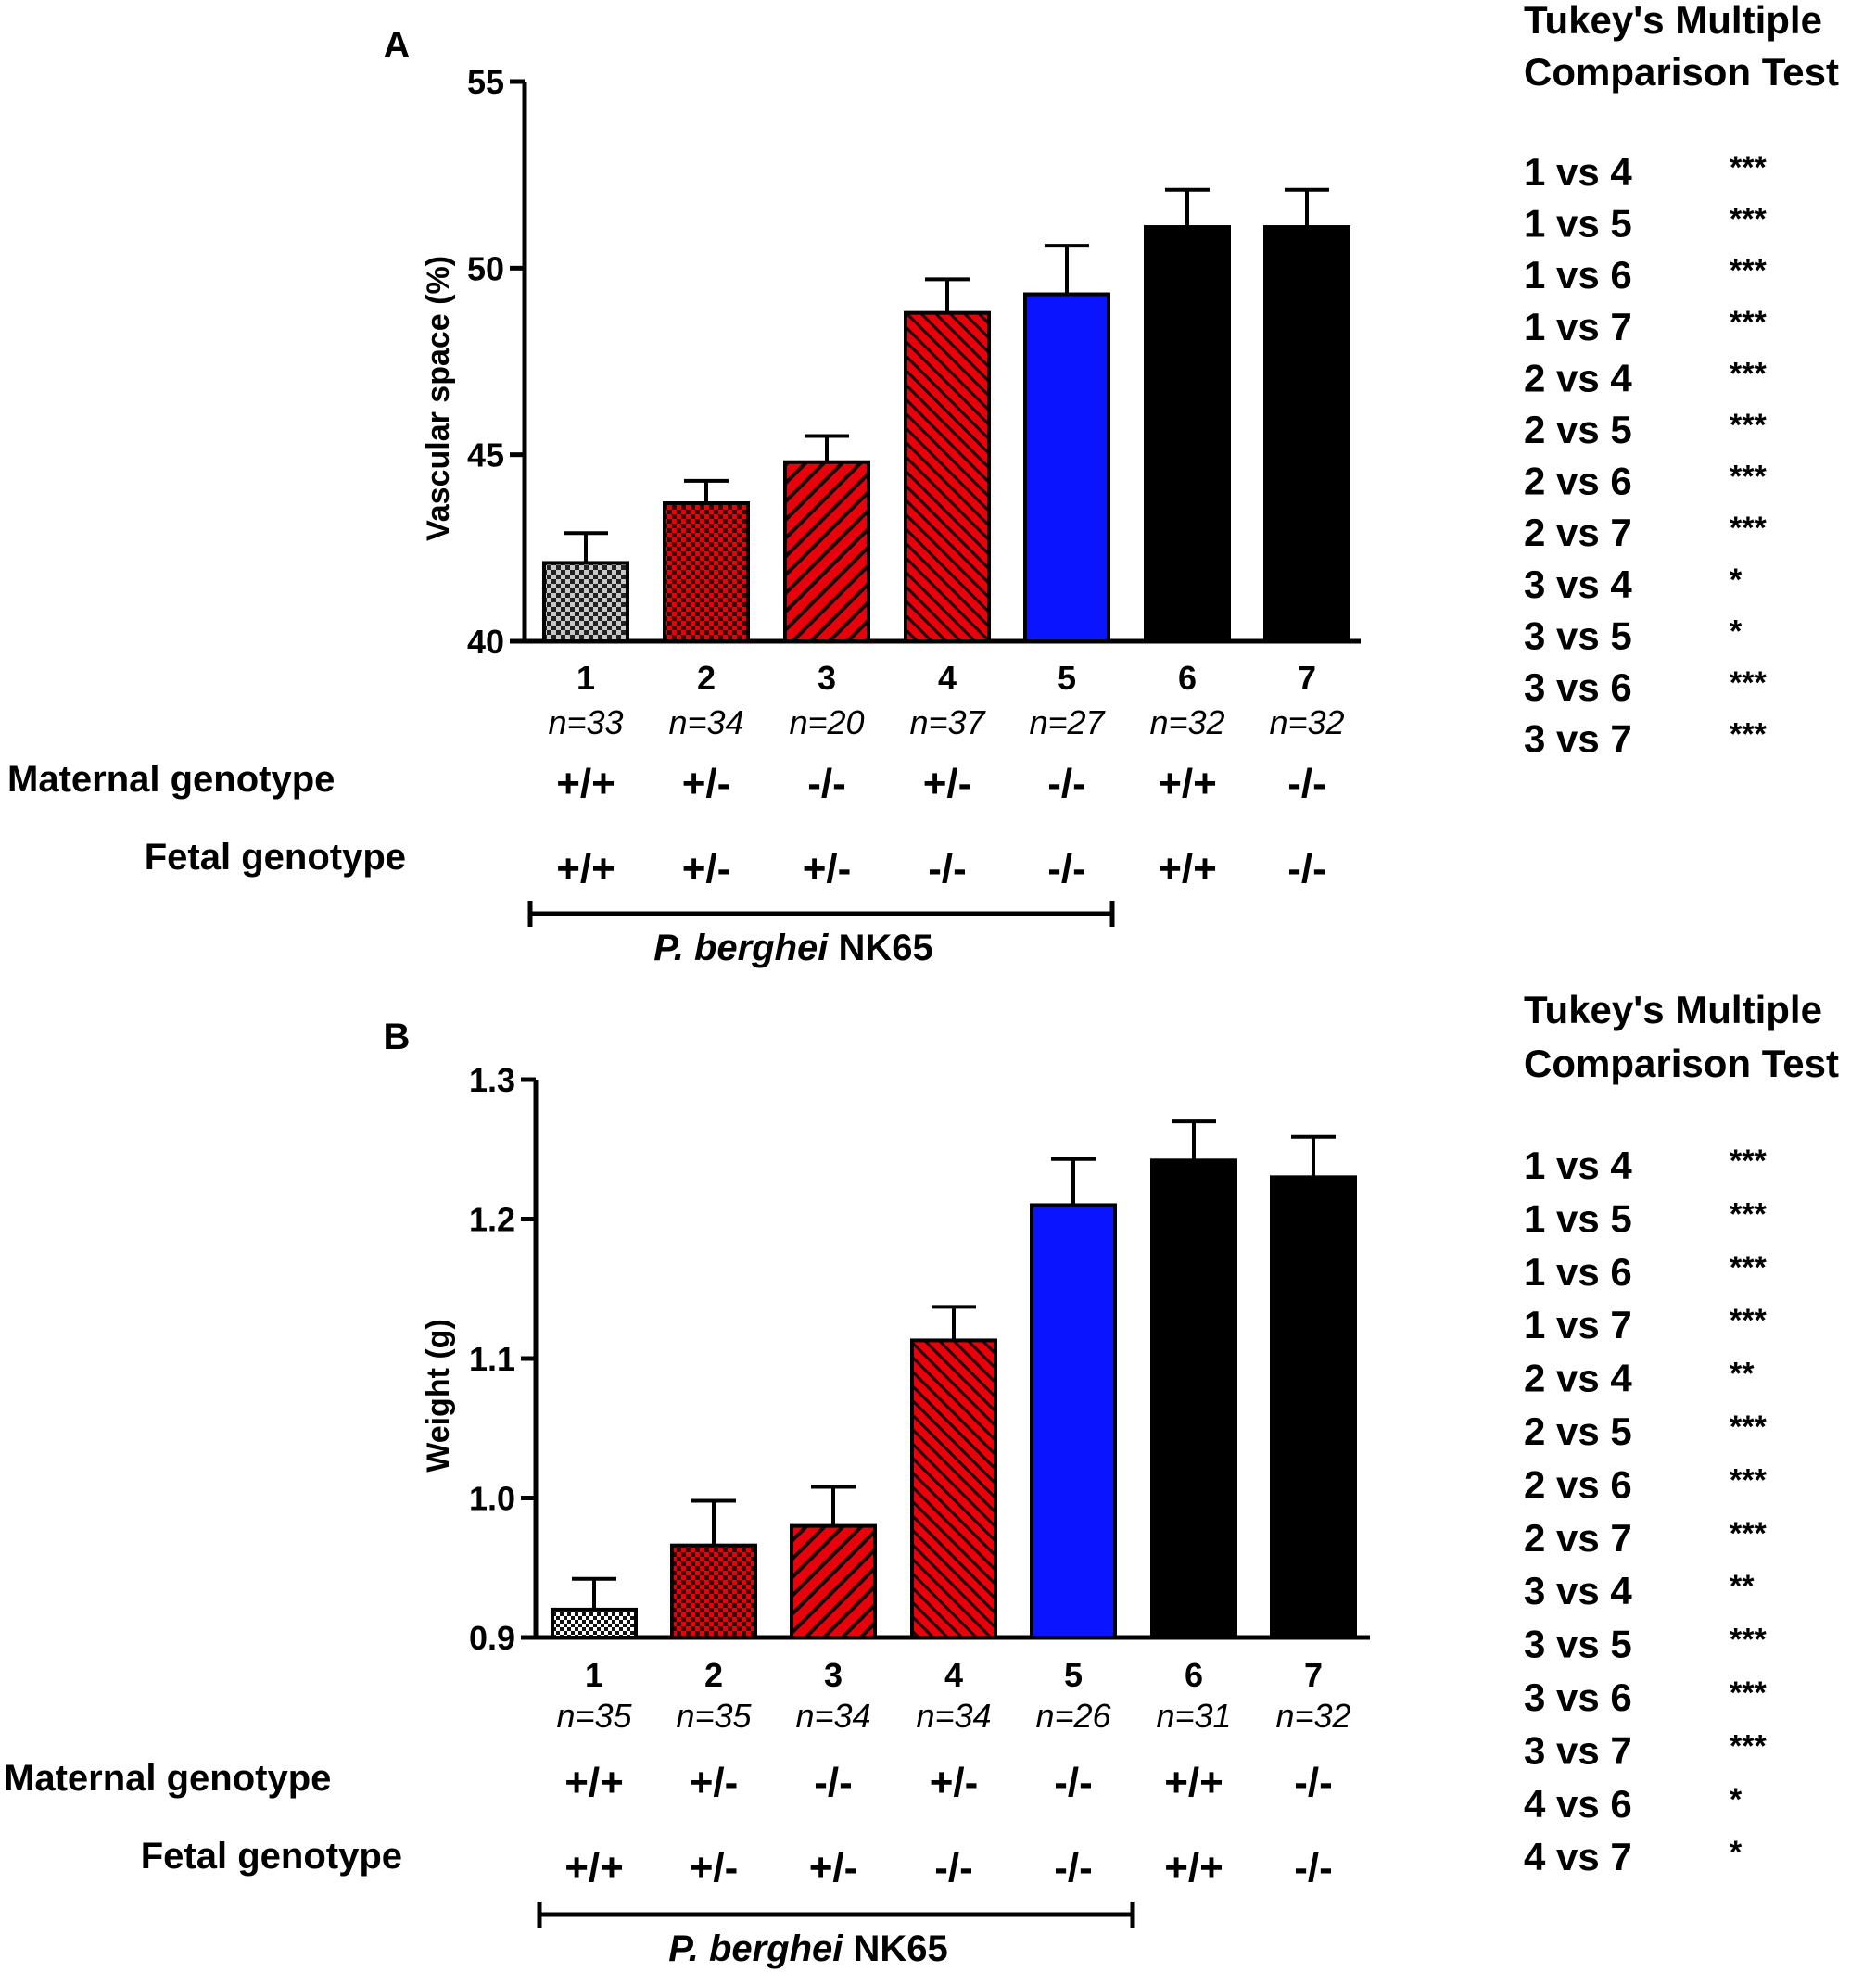  What do you see at coordinates (1578, 1856) in the screenshot?
I see `tukey-pair: 4 vs 7` at bounding box center [1578, 1856].